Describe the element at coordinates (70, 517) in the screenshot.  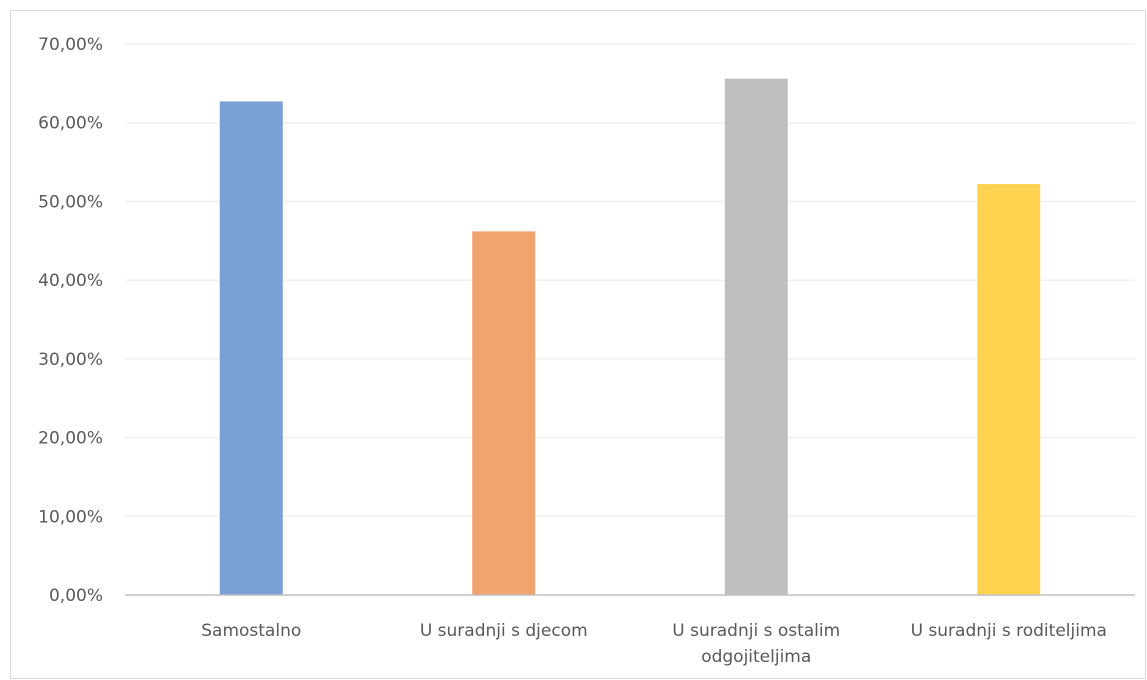
I see `y-tick-label: 10,00%` at that location.